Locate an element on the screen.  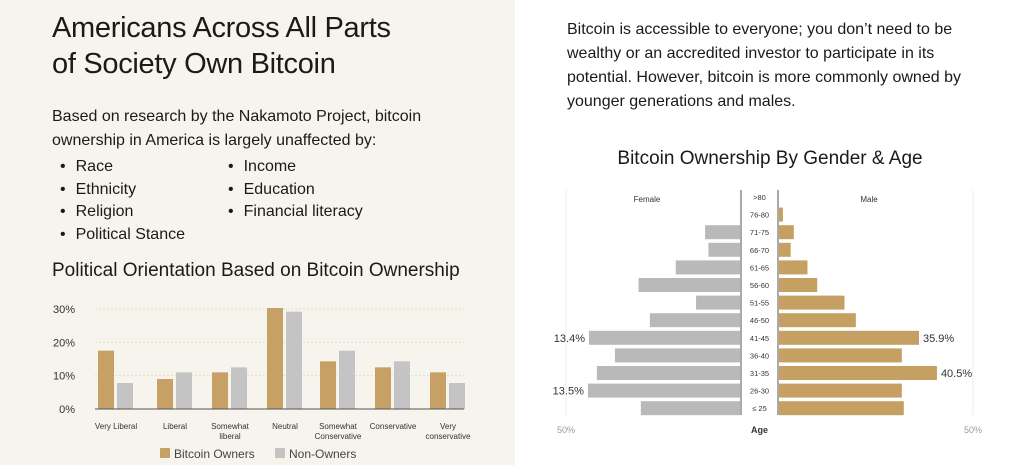
legend-label: Female is located at coordinates (647, 199).